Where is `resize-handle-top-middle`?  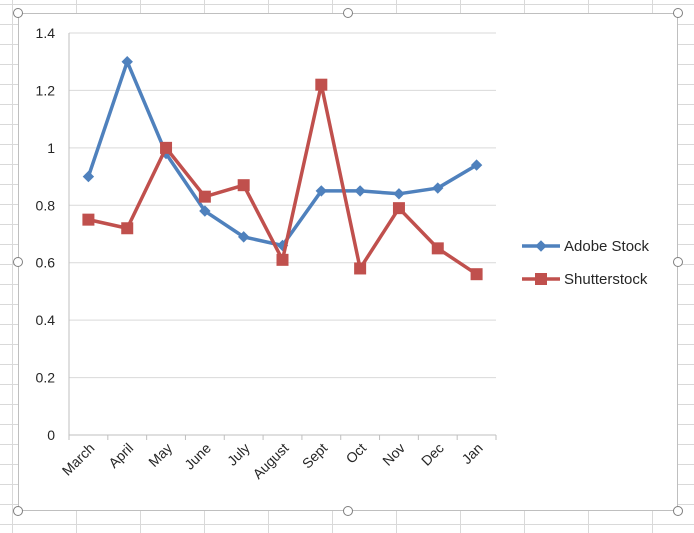 resize-handle-top-middle is located at coordinates (348, 13).